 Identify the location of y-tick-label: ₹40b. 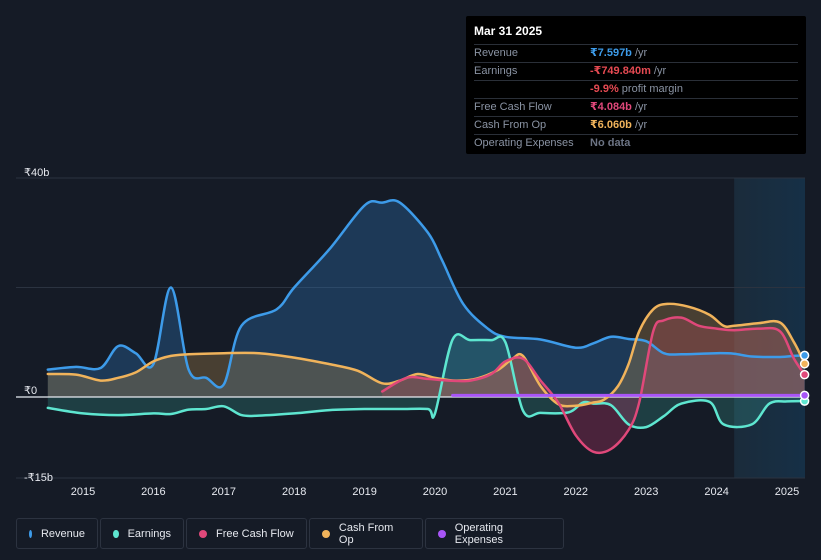
(37, 173).